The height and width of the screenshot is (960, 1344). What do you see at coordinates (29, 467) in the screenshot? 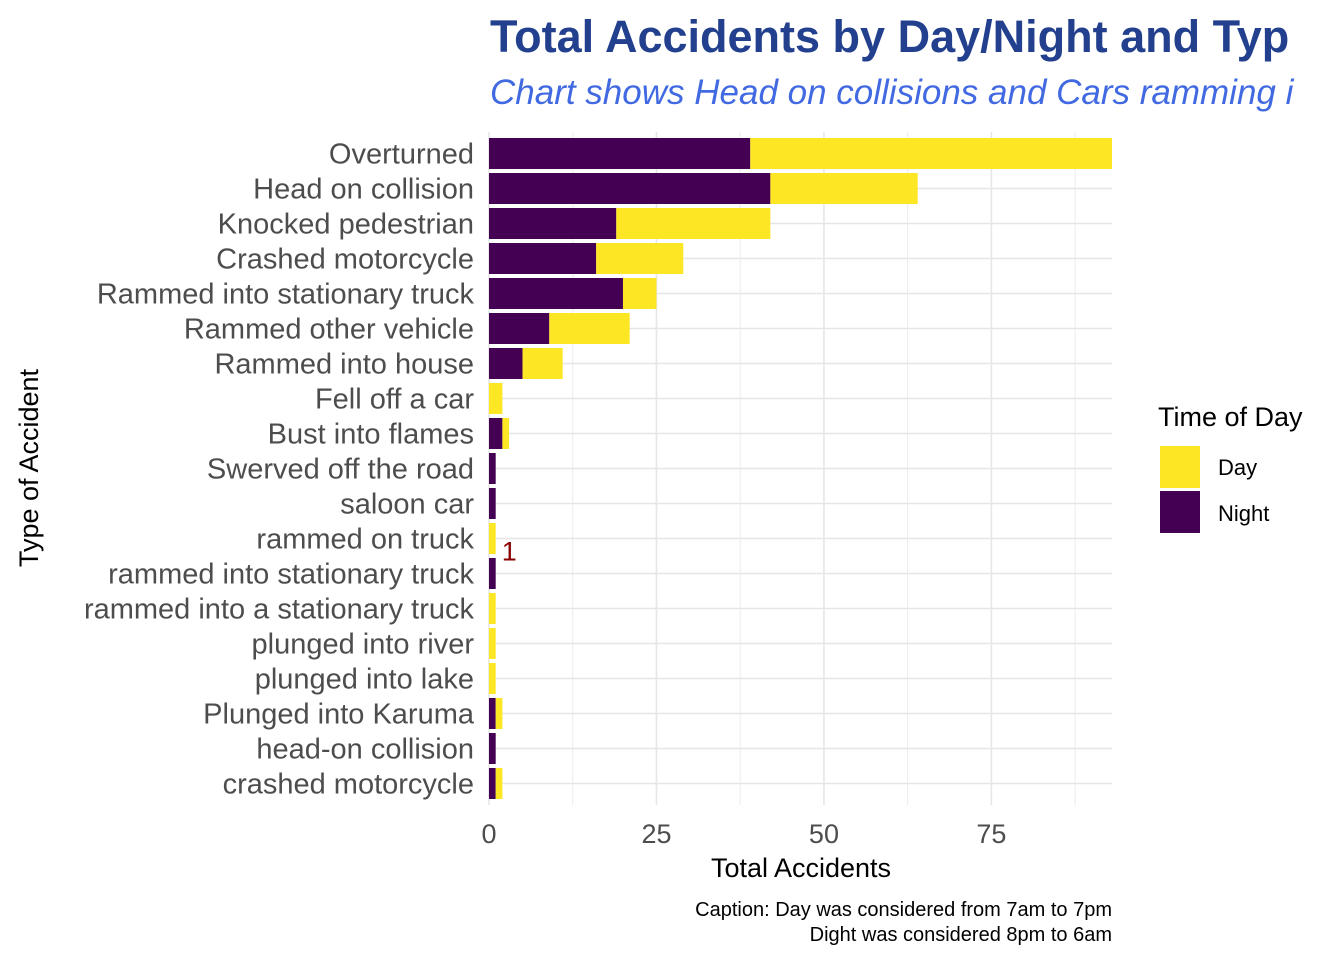
I see `y-axis-title: Type of Accident` at bounding box center [29, 467].